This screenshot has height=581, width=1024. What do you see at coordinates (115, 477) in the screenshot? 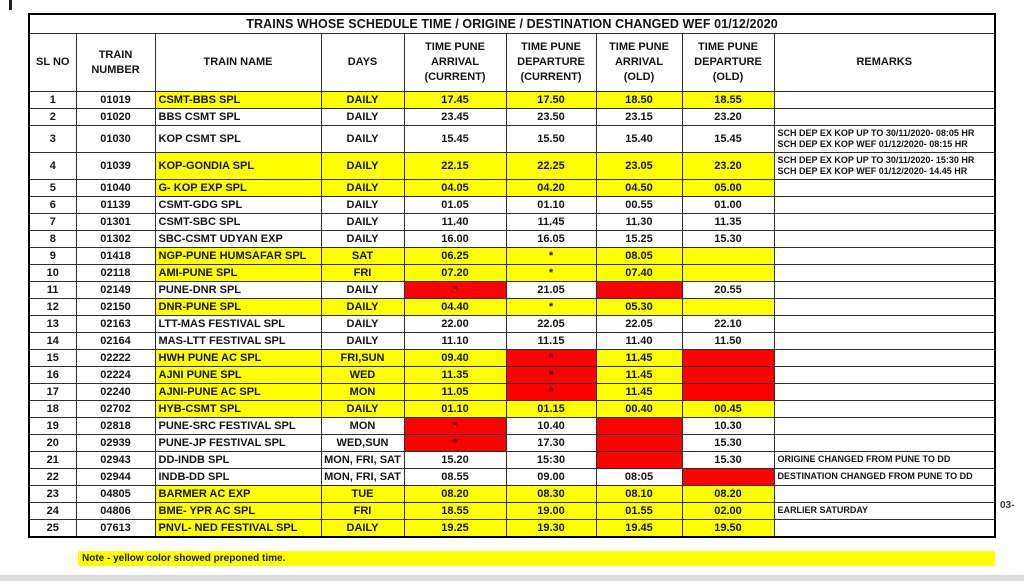
I see `cell-train-number: 02944` at bounding box center [115, 477].